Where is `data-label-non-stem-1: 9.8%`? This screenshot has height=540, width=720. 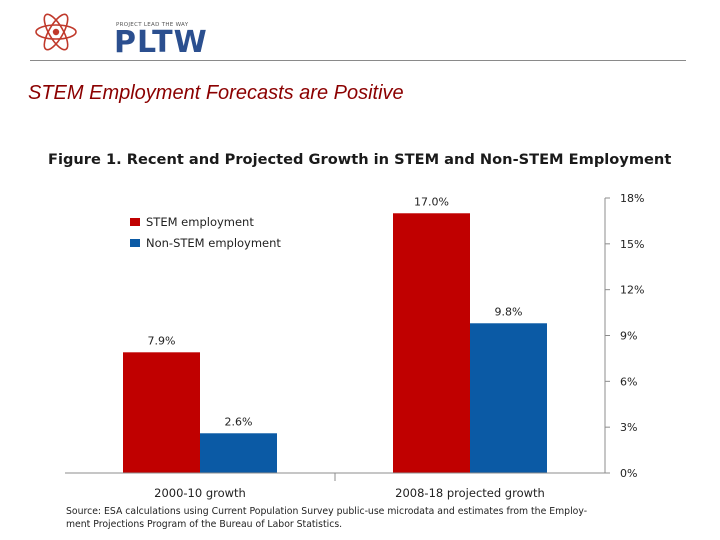
data-label-non-stem-1: 9.8% is located at coordinates (509, 311).